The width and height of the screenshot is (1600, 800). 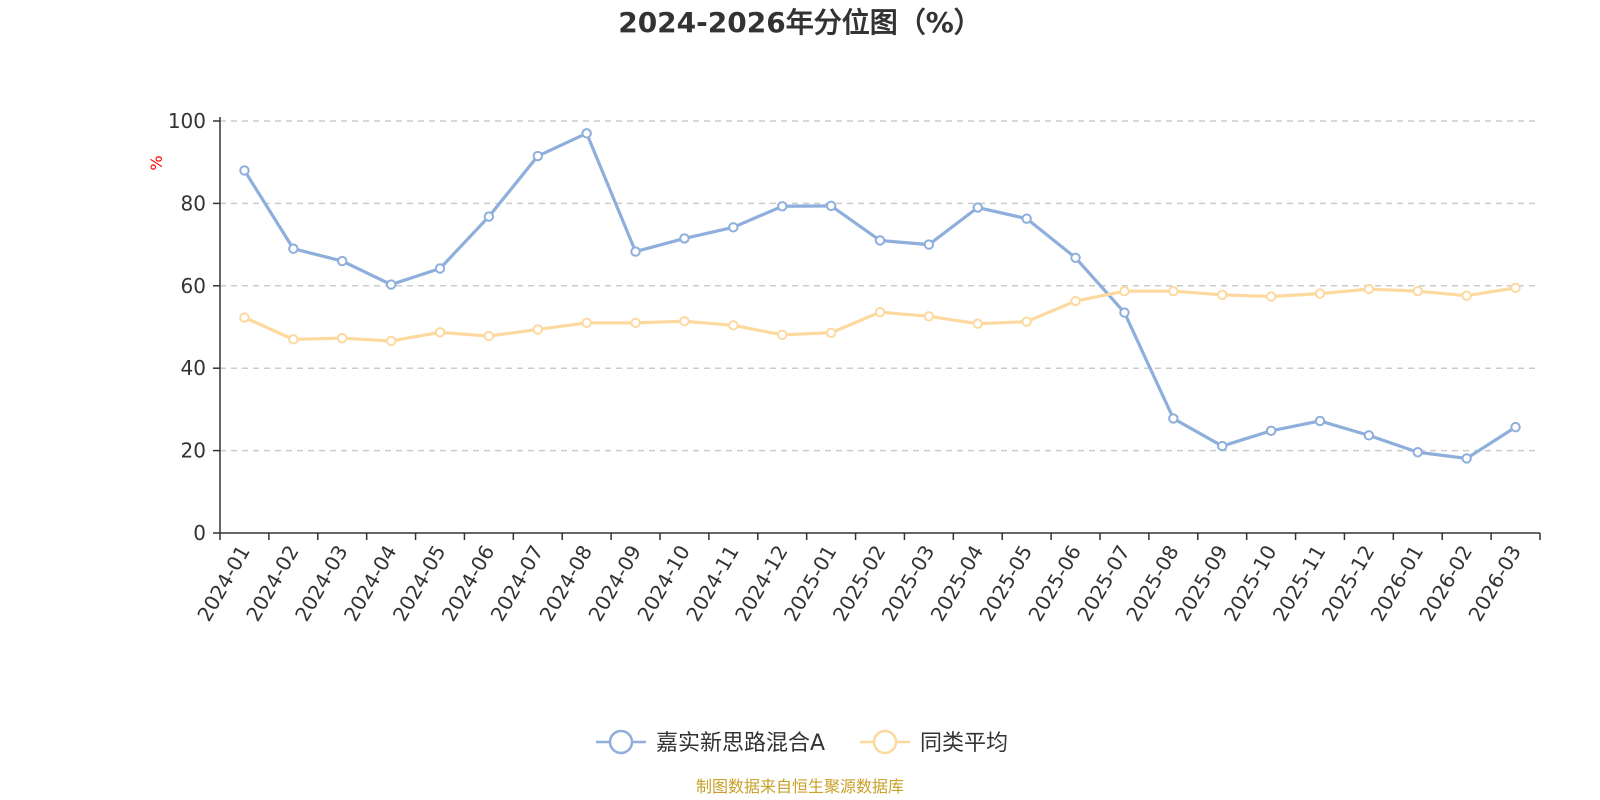 I want to click on legend-item-0: 嘉实新思路混合A, so click(x=710, y=742).